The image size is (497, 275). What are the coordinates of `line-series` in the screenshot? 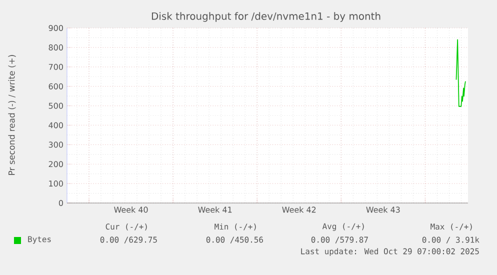 It's located at (461, 73).